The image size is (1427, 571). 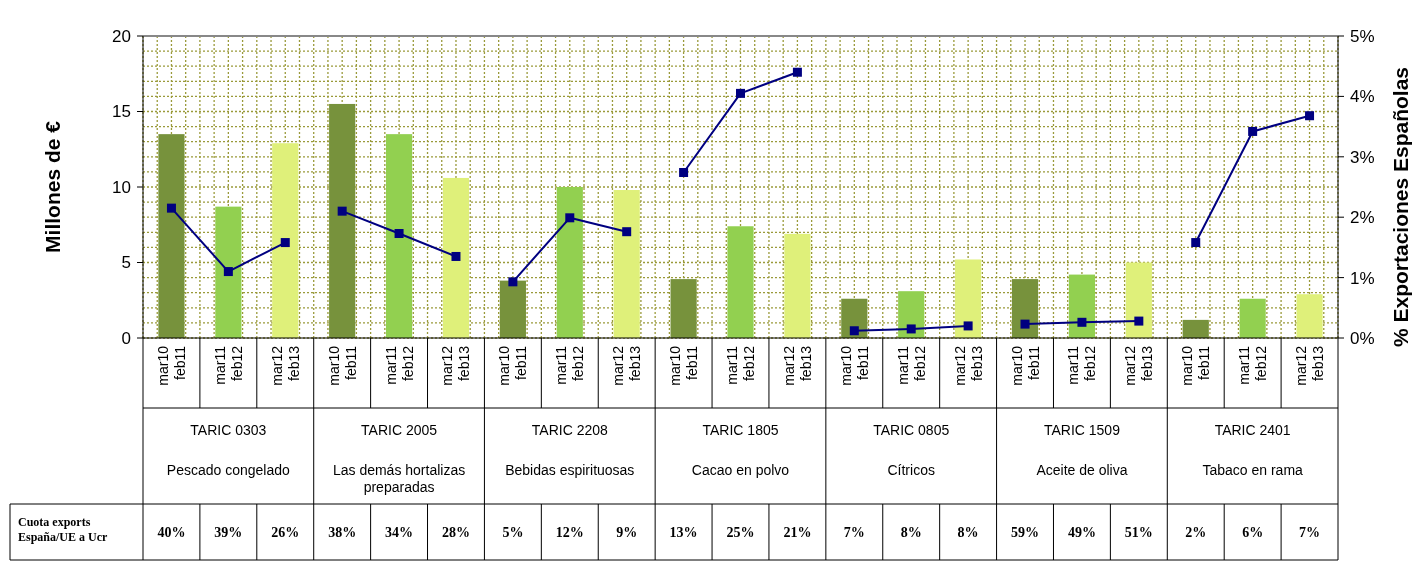 I want to click on y2-tick-label: 4%, so click(x=1362, y=97).